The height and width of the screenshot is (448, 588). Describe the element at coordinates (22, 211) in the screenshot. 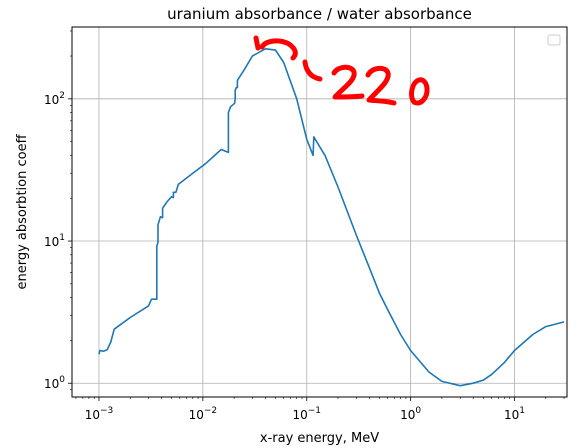

I see `y-axis-title: energy absorbtion coeff` at that location.